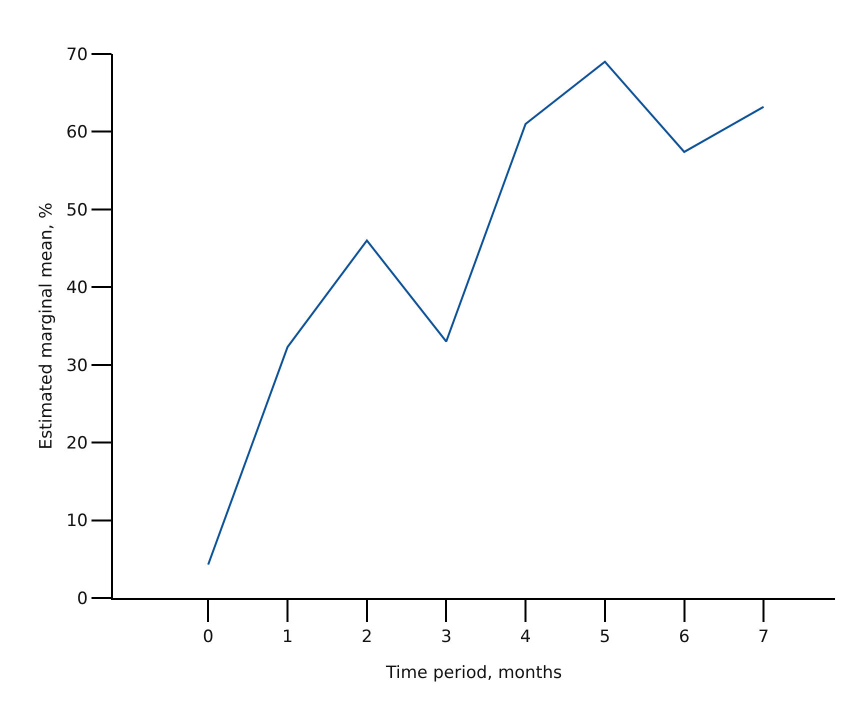 This screenshot has height=706, width=852. Describe the element at coordinates (208, 637) in the screenshot. I see `x-tick-label: 0` at that location.